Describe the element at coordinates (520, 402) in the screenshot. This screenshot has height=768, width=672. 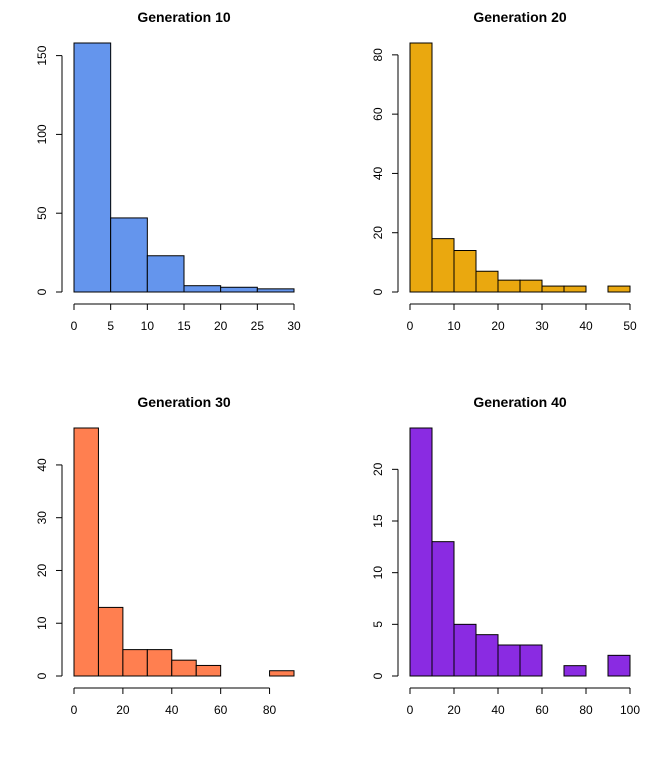
I see `chart-title: Generation 40` at that location.